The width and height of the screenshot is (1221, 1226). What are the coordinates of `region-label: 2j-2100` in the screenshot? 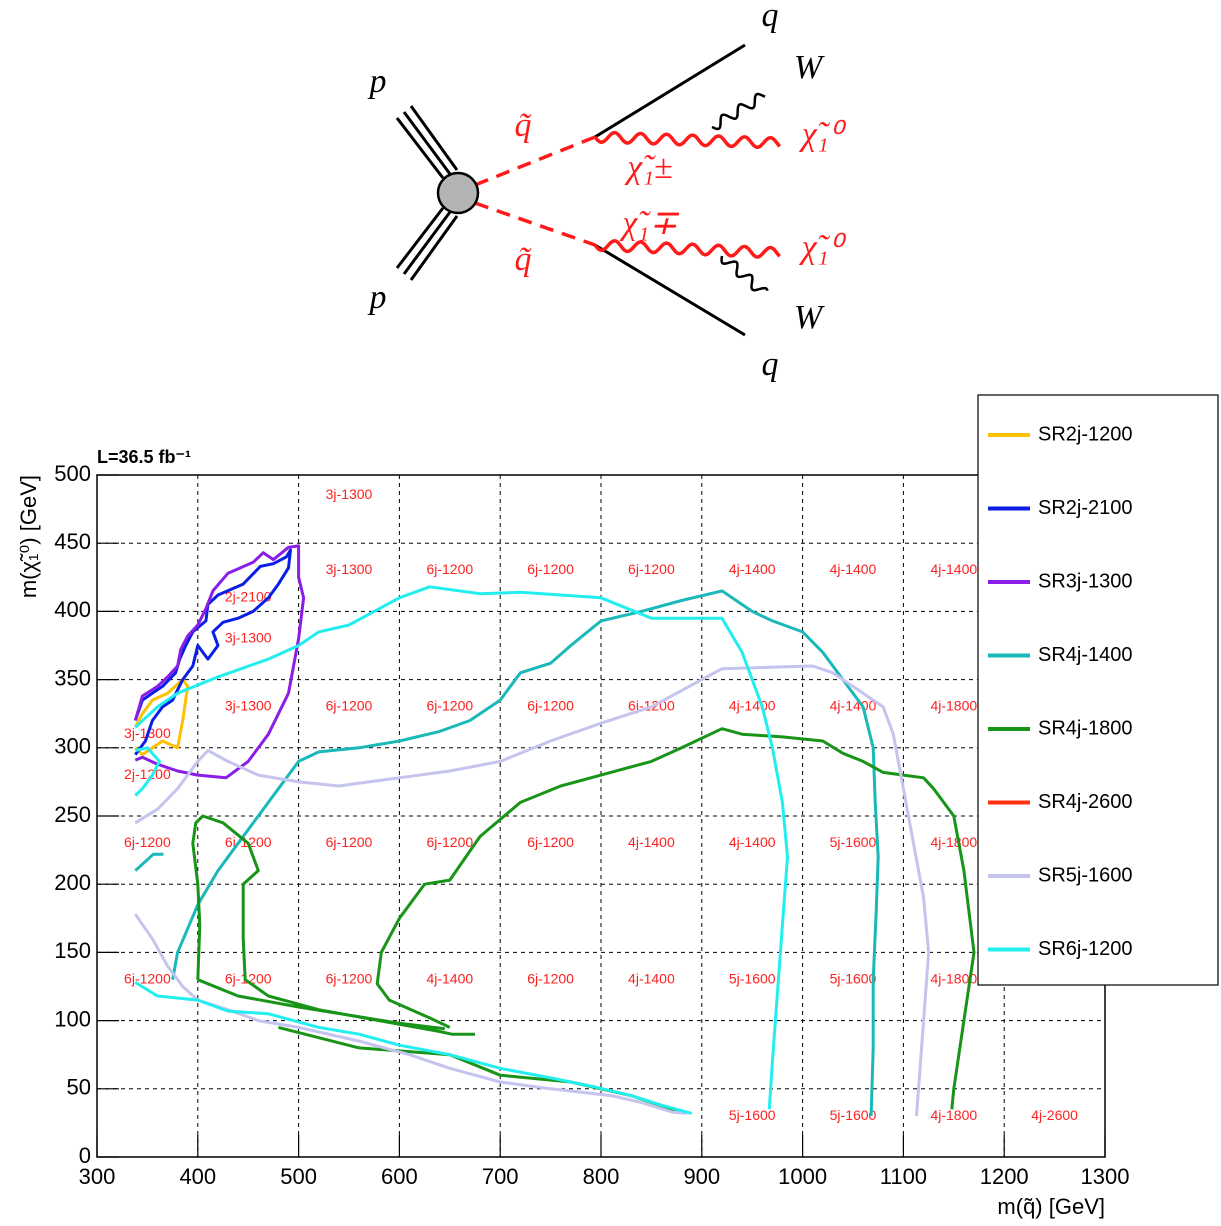 It's located at (248, 596).